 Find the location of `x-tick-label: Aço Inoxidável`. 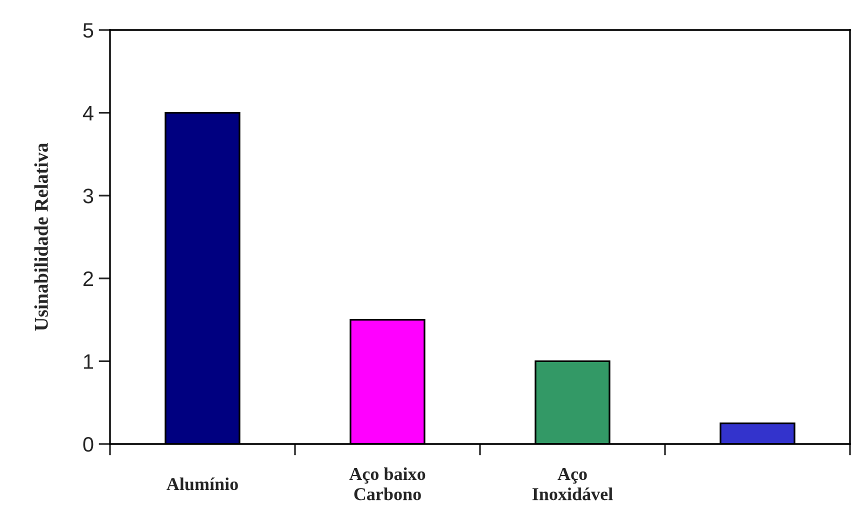

x-tick-label: Aço Inoxidável is located at coordinates (572, 484).